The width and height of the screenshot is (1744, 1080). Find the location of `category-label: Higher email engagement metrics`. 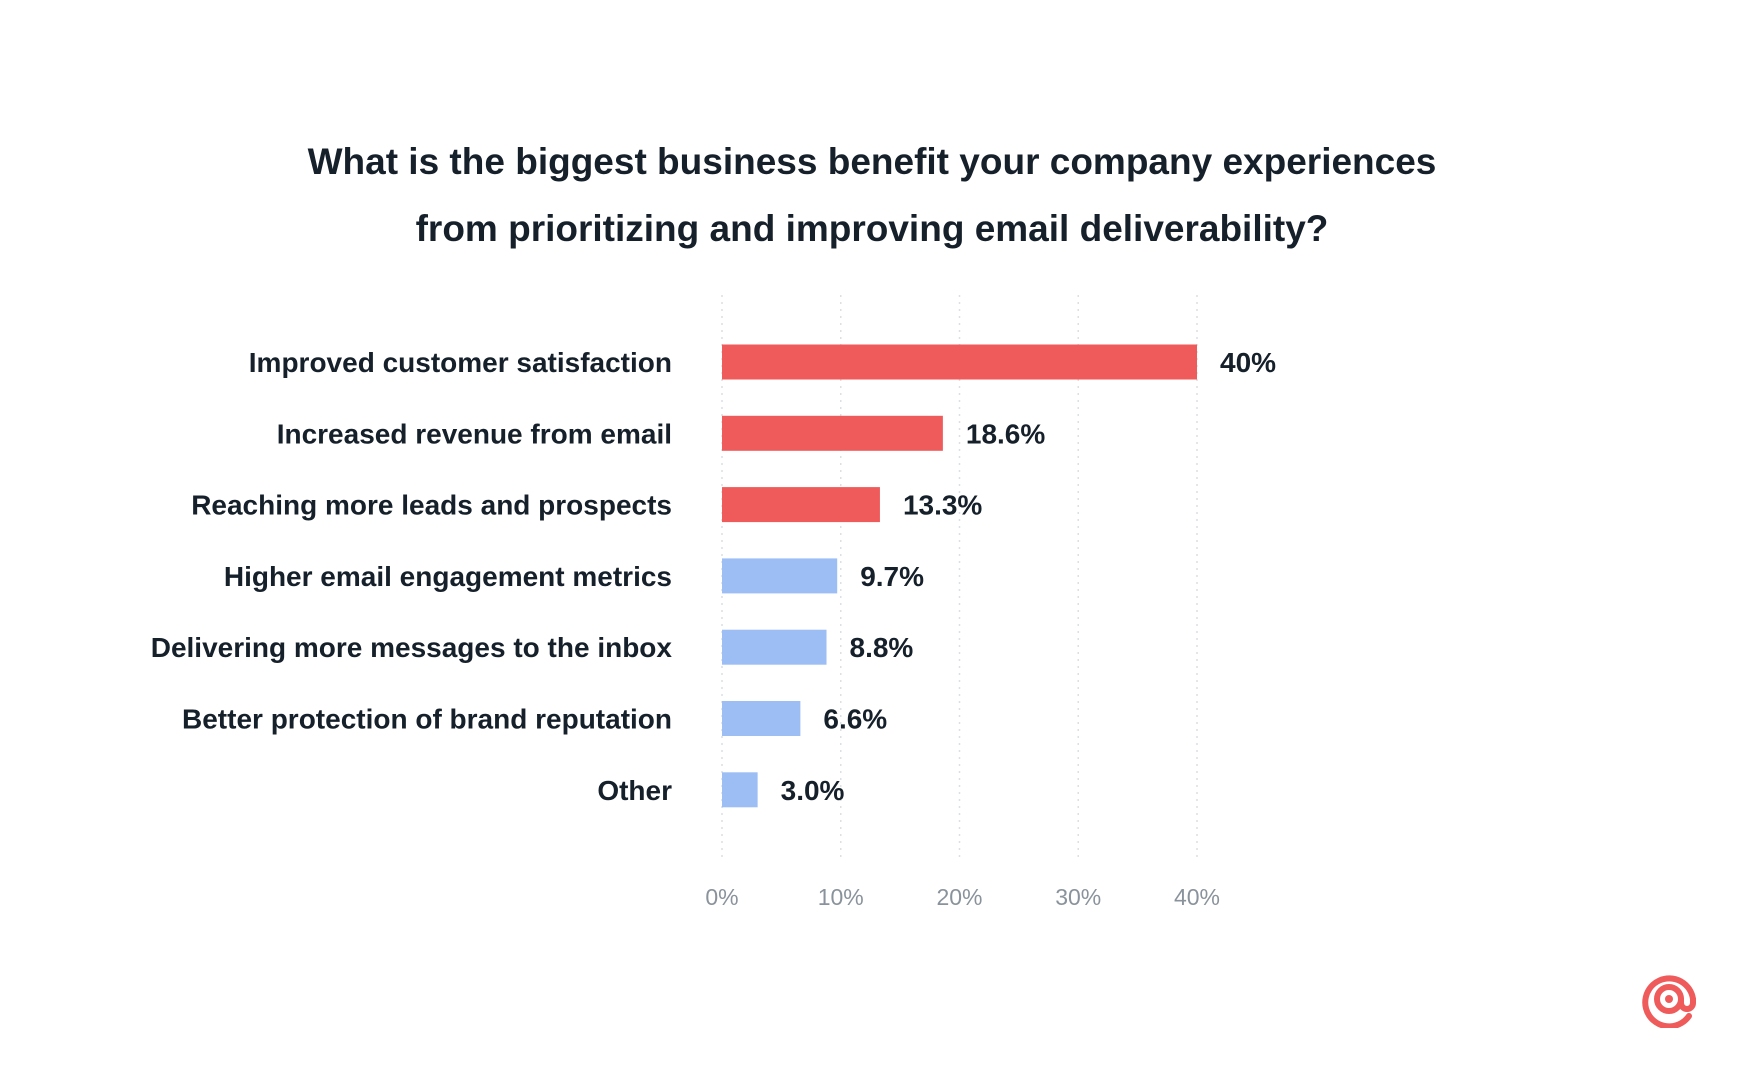

category-label: Higher email engagement metrics is located at coordinates (448, 576).